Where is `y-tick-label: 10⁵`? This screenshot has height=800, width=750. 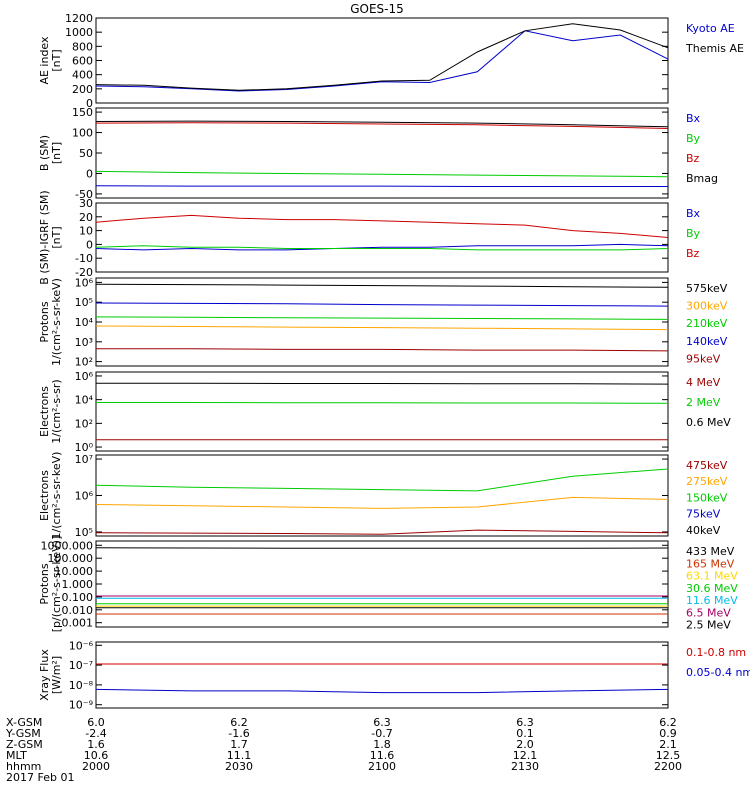 y-tick-label: 10⁵ is located at coordinates (84, 532).